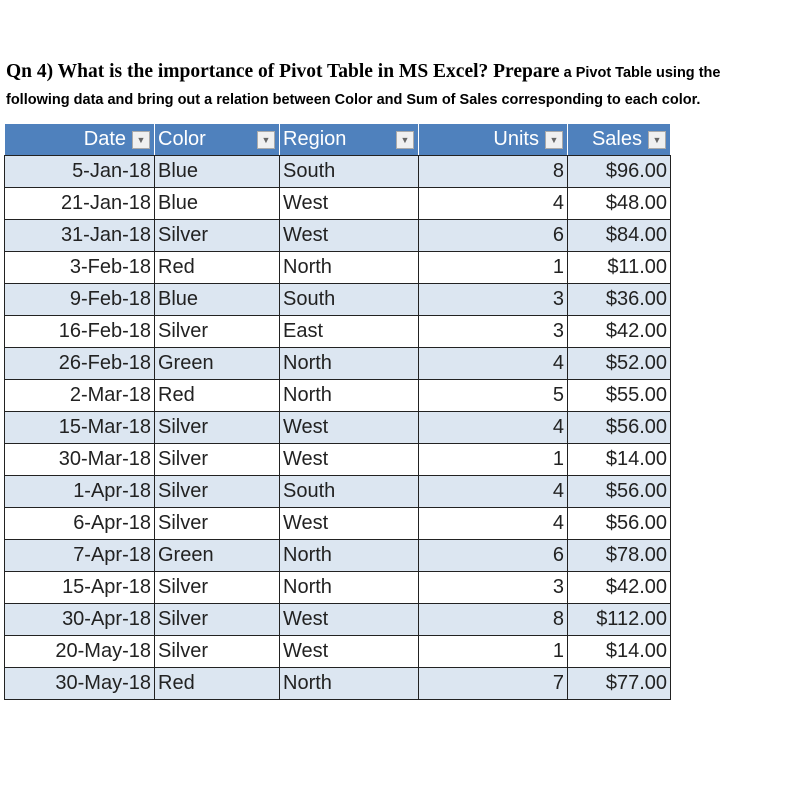  I want to click on cell-date: 30-Mar-18, so click(79, 459).